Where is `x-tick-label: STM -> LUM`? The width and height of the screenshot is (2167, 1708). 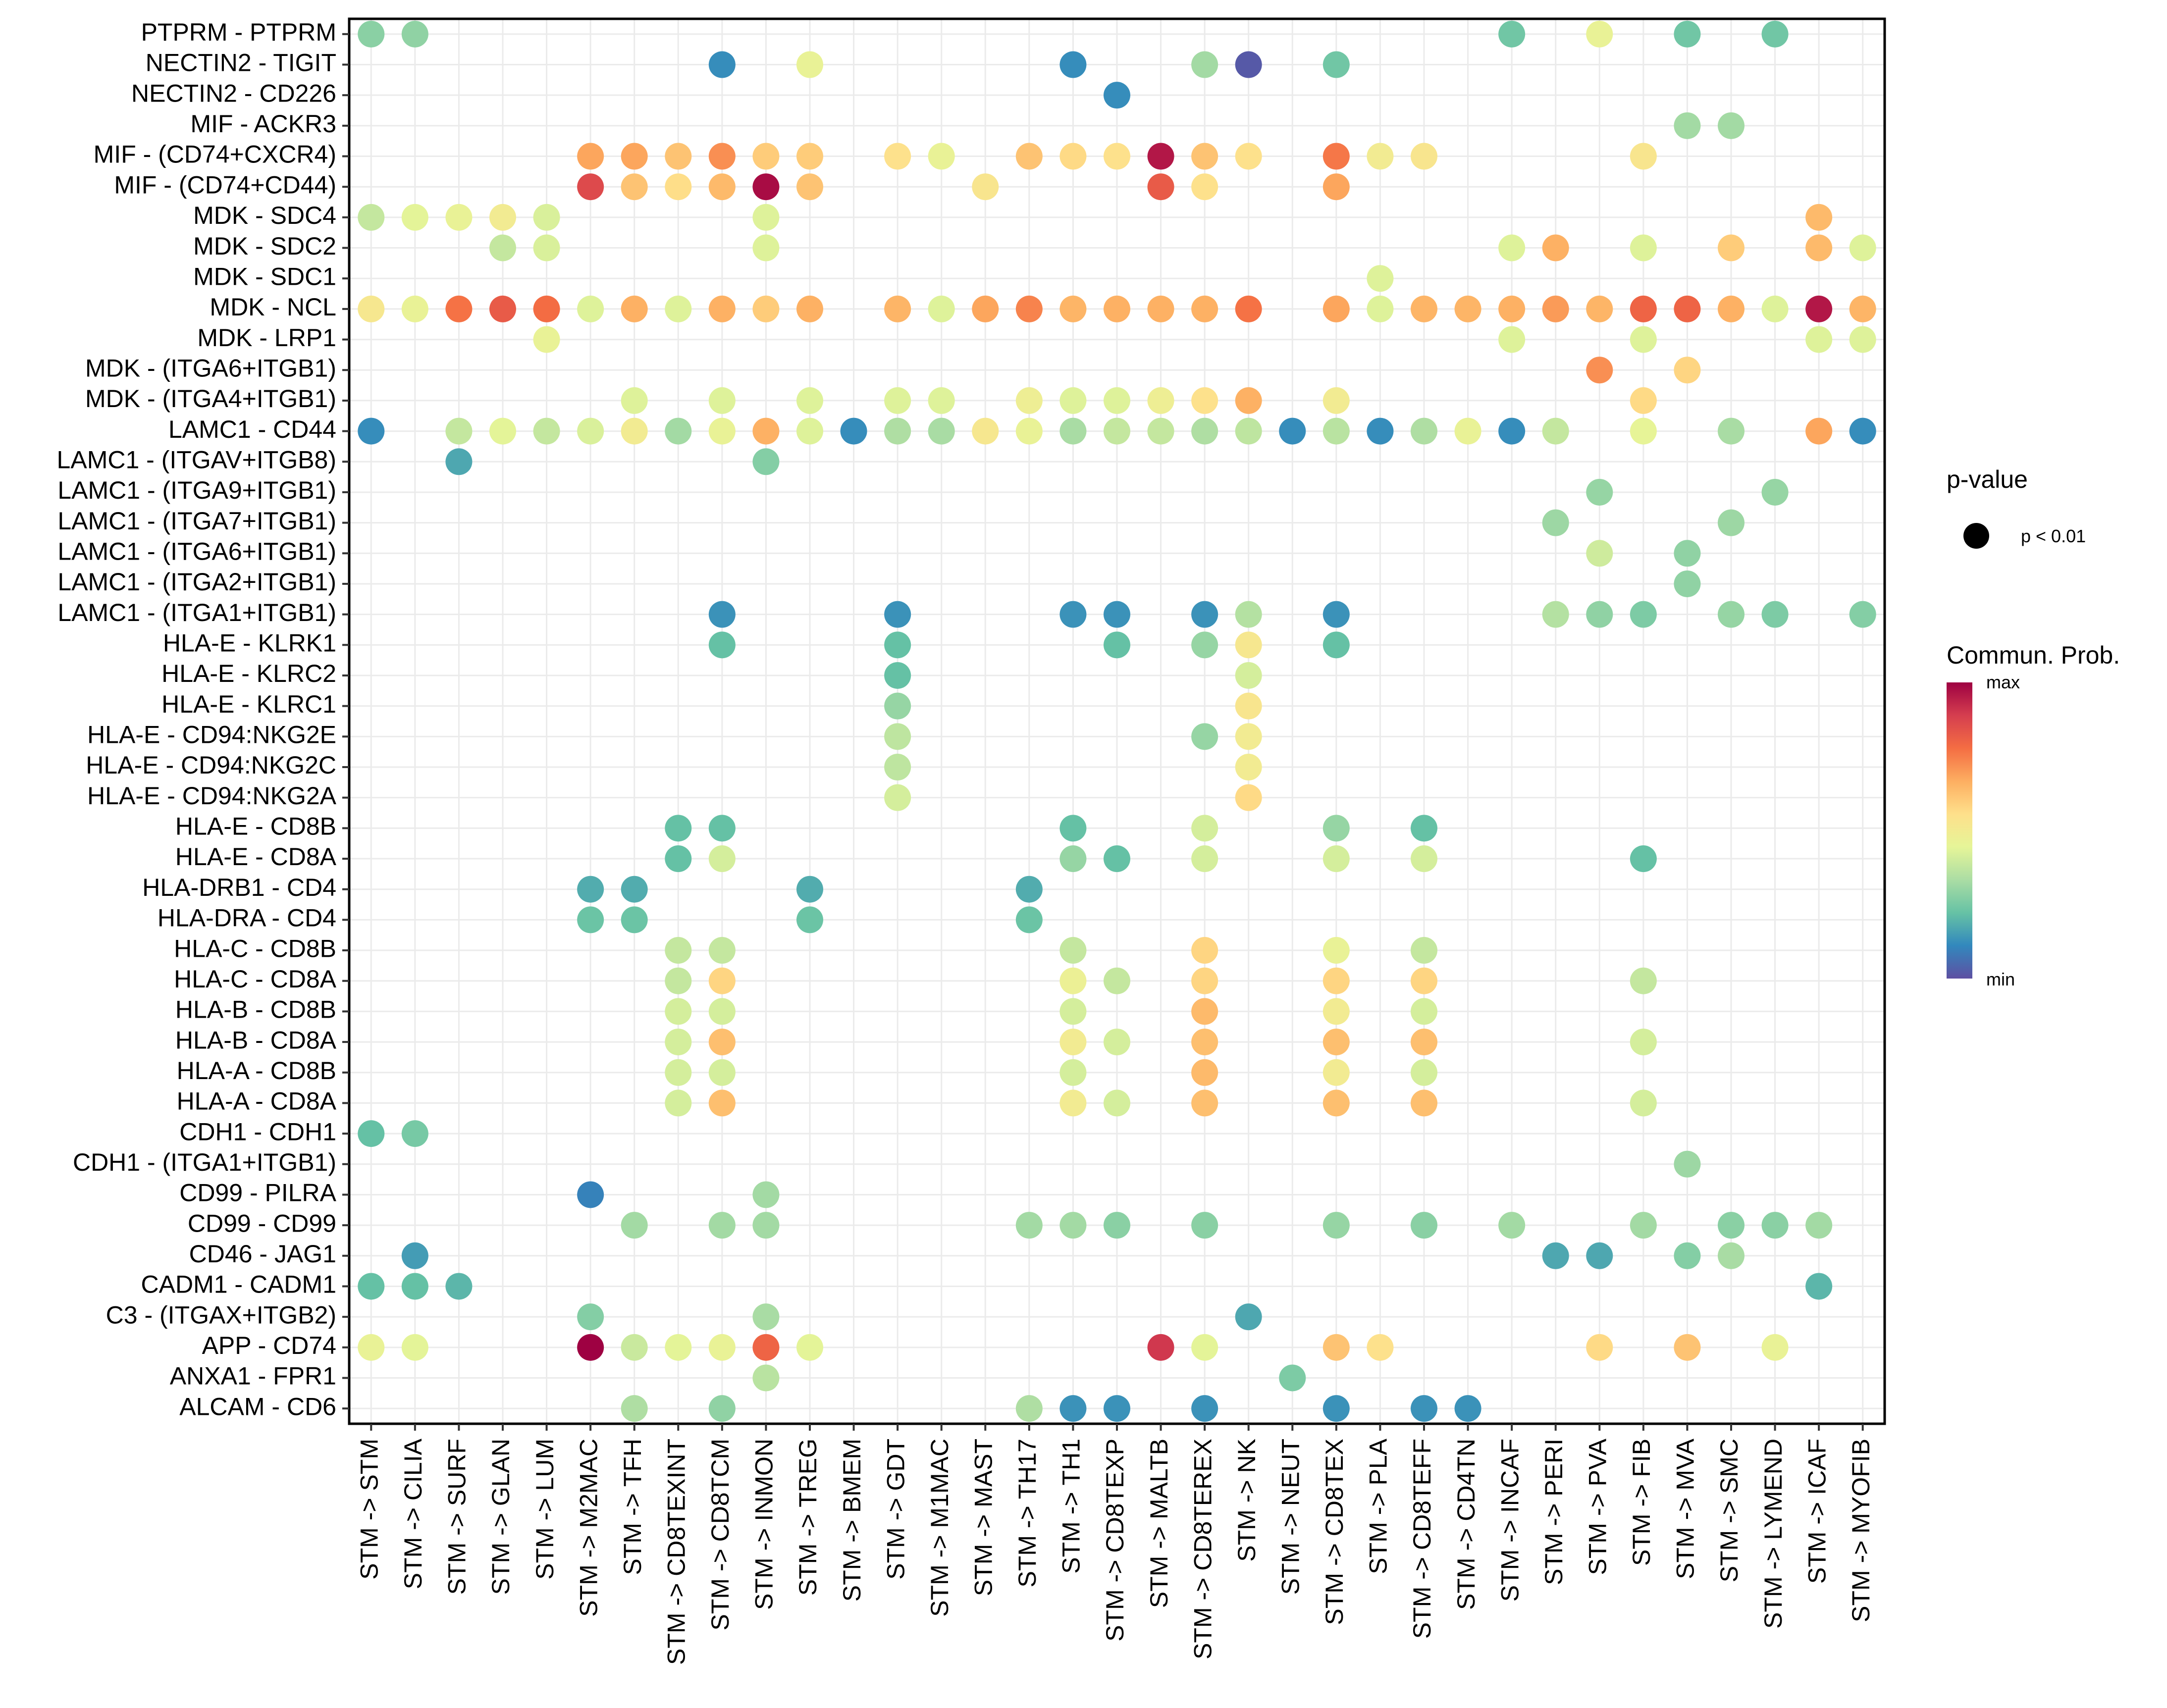
x-tick-label: STM -> LUM is located at coordinates (545, 1509).